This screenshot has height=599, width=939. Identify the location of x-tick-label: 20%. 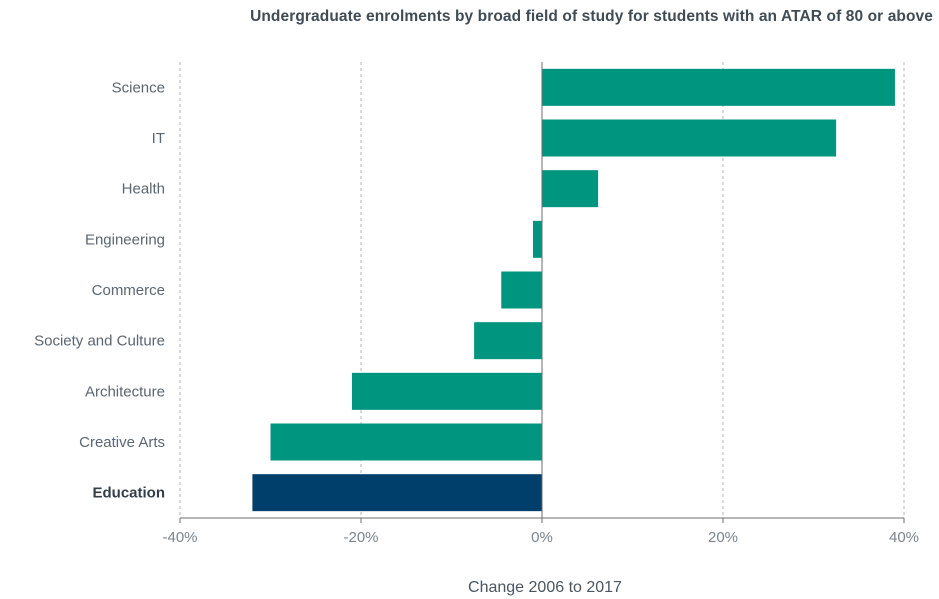
(723, 537).